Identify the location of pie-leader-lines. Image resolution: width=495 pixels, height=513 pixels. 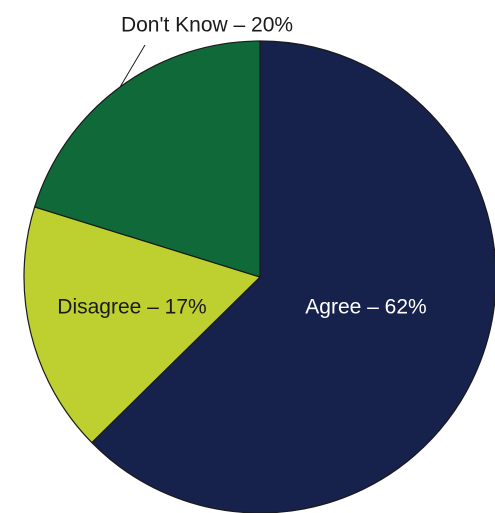
(132, 66).